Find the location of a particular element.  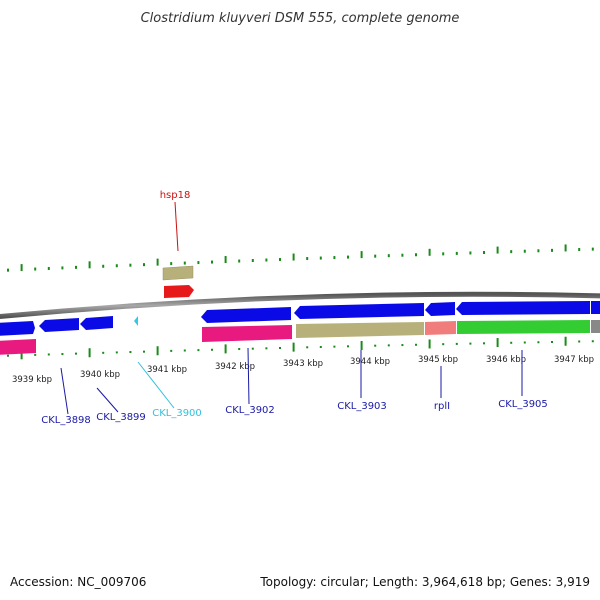

tan-block-ckl3903 is located at coordinates (360, 330).